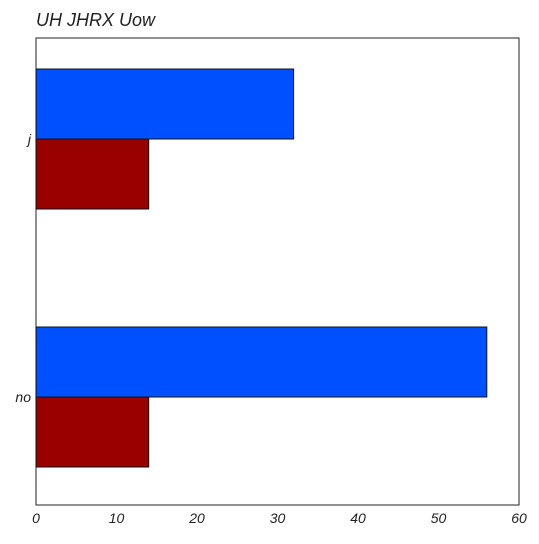  I want to click on x-axis: 0 10 20 30 40 50 60, so click(279, 518).